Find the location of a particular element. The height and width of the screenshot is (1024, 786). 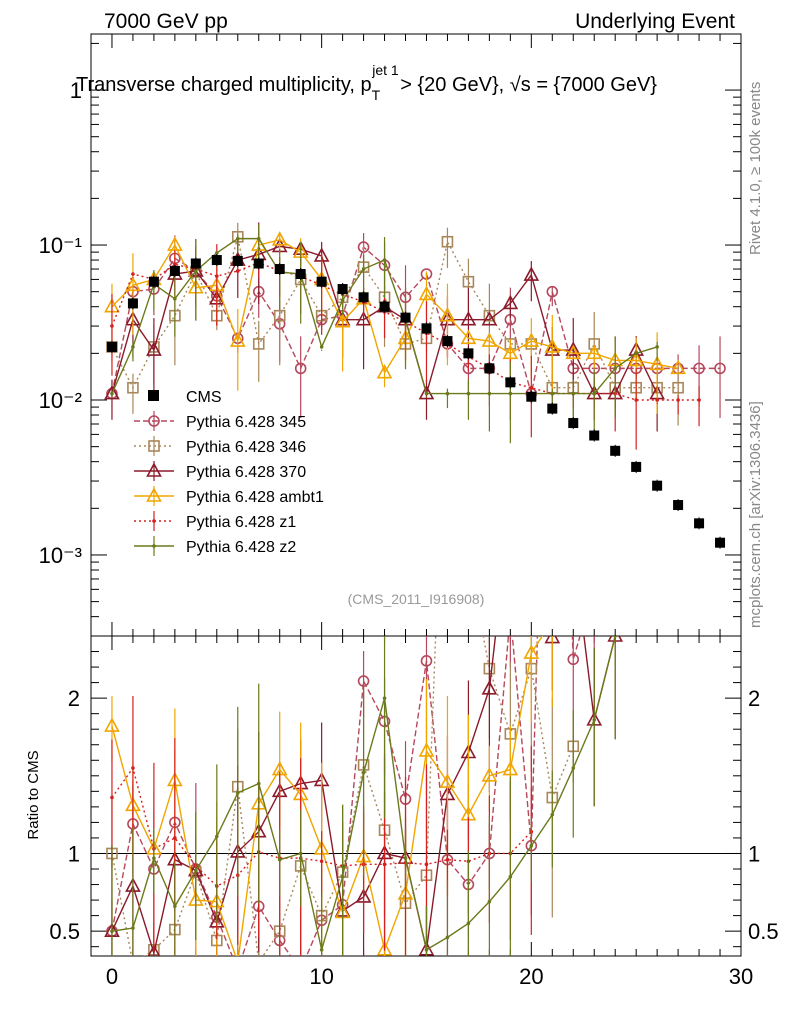

process-label: Underlying Event is located at coordinates (655, 21).